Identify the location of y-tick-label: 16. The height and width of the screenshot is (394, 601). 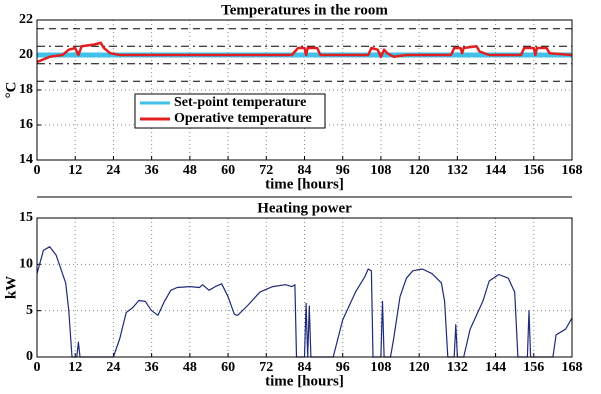
(26, 124).